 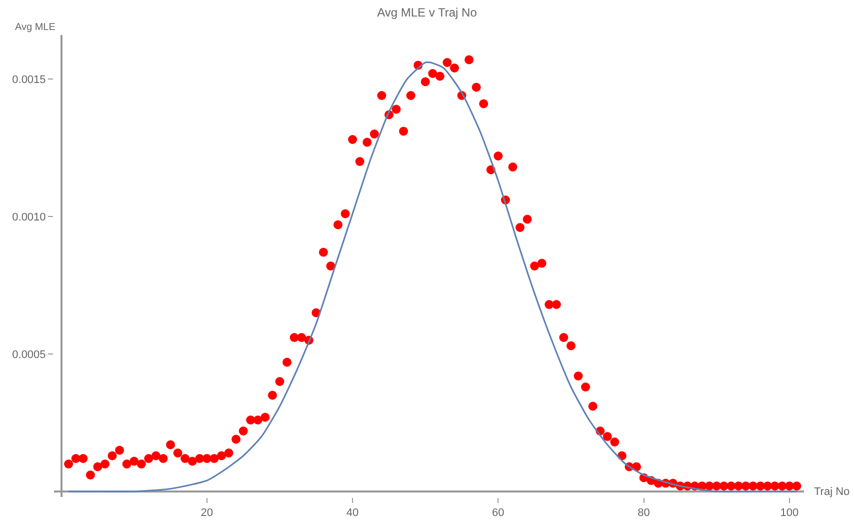 I want to click on x-tick-label: 20, so click(x=207, y=513).